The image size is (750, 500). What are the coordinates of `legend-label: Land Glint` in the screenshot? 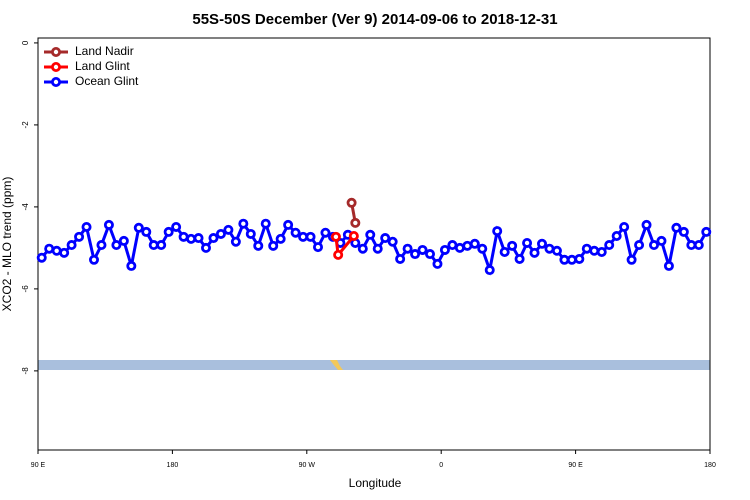 It's located at (102, 66).